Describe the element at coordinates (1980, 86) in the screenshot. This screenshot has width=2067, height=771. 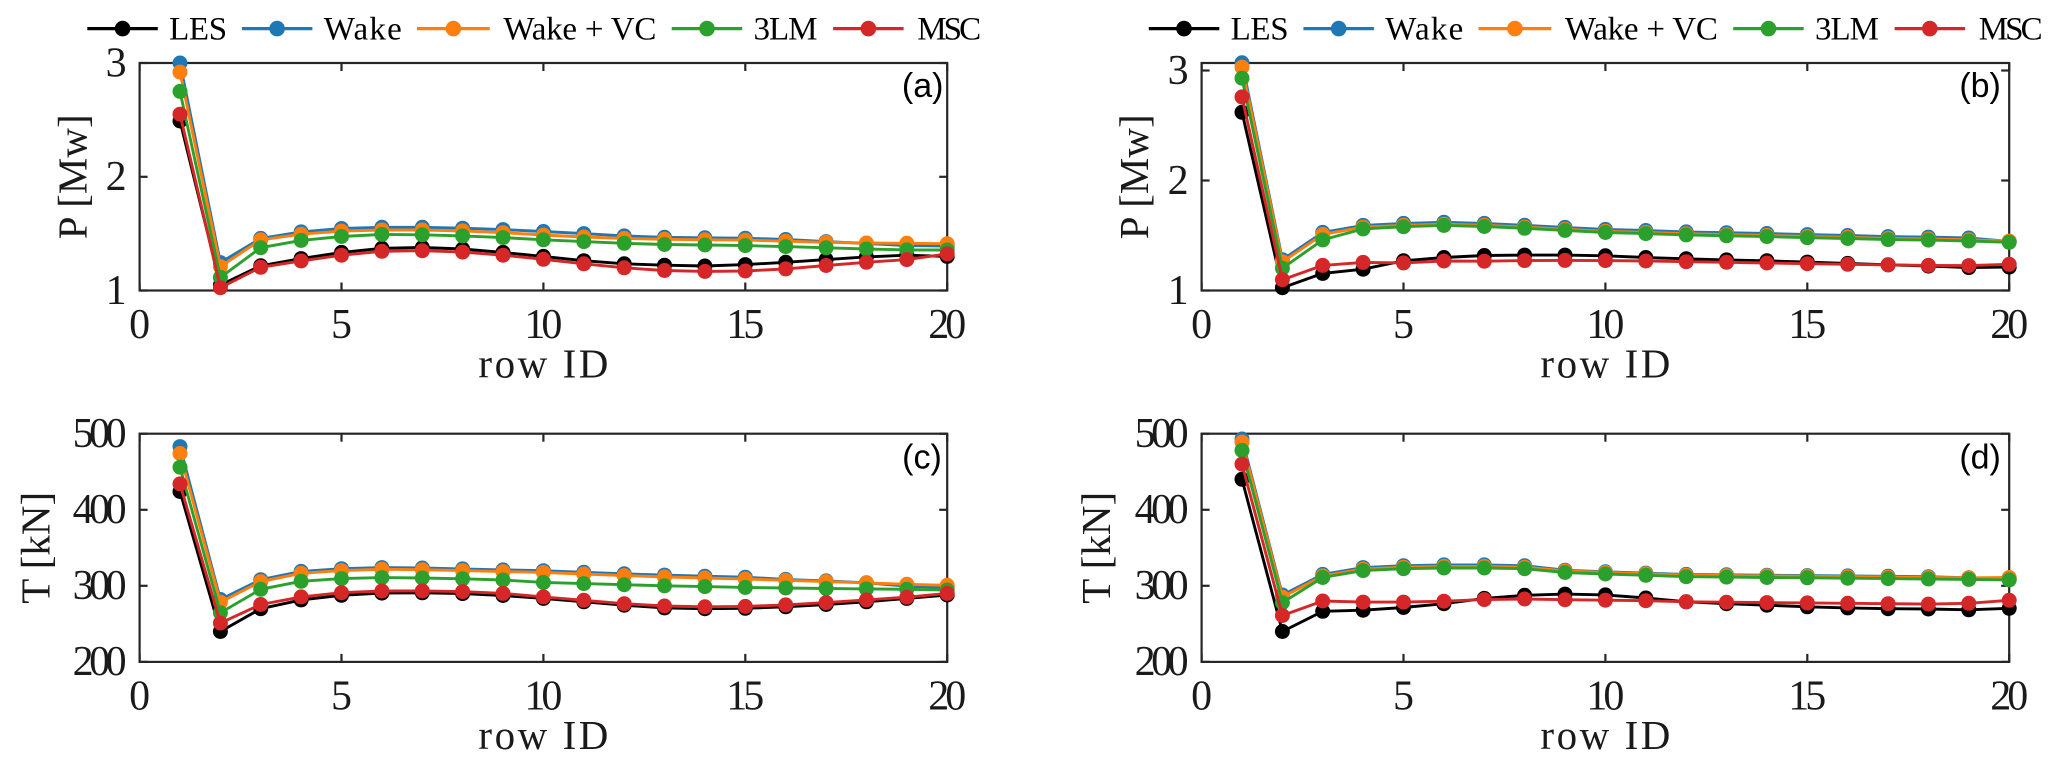
I see `svg-text: (b)` at that location.